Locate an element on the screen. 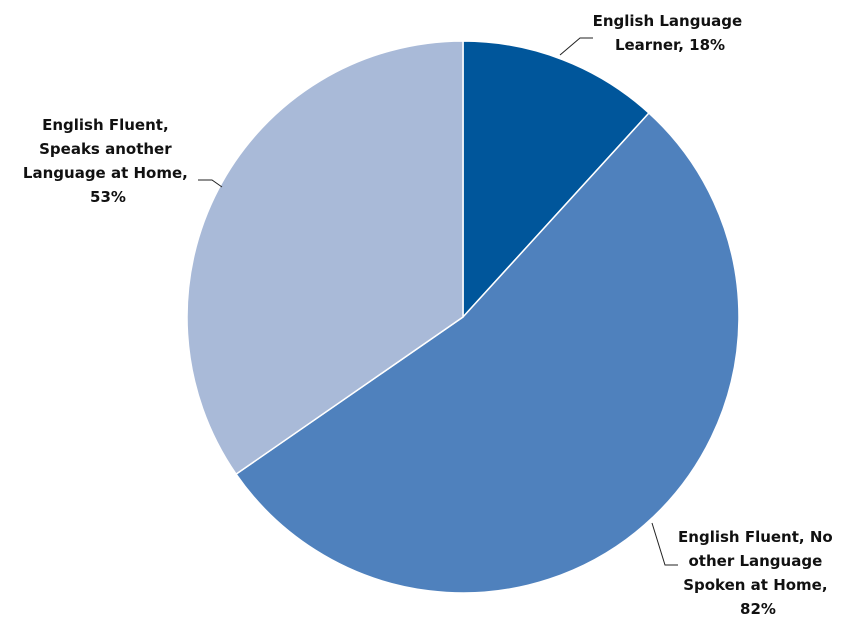  leader-line-fluent-speaks-another is located at coordinates (210, 183).